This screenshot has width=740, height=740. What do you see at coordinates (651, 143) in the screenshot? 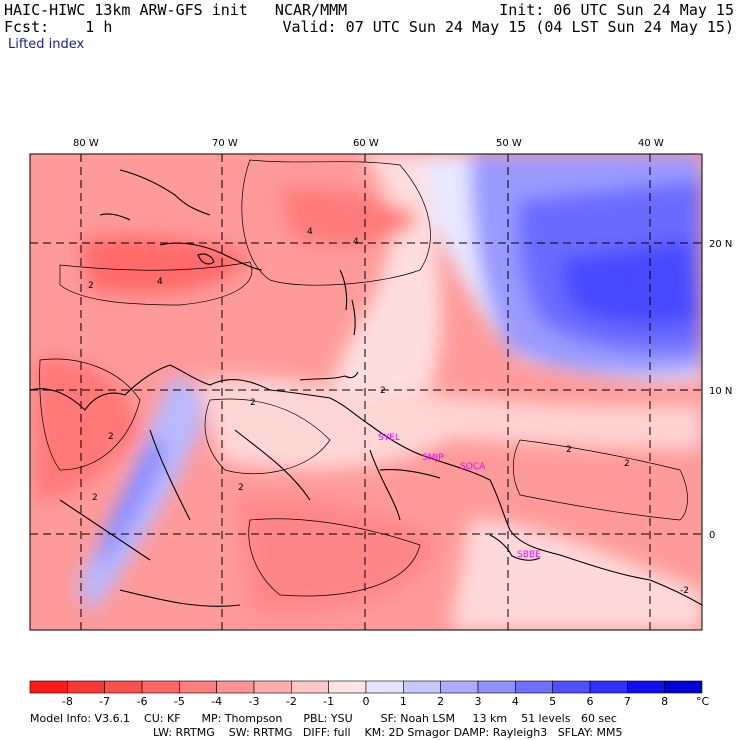
I see `lon-label-40w: 40 W` at bounding box center [651, 143].